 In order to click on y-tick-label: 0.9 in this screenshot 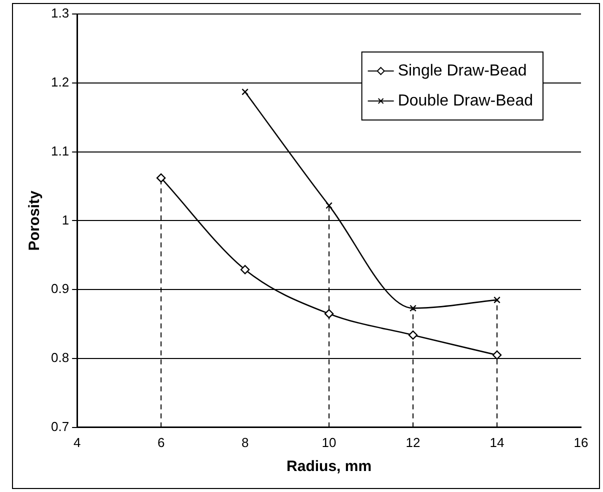, I will do `click(60, 288)`.